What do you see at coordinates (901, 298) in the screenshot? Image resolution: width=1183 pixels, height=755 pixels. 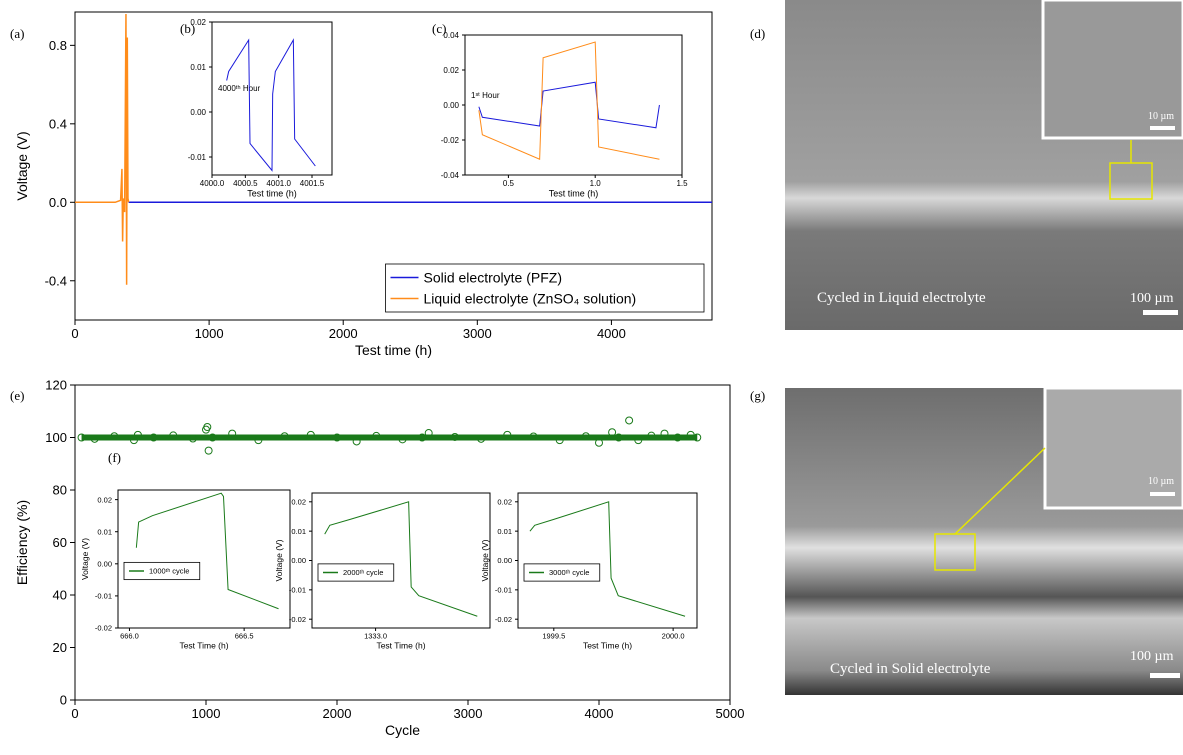 I see `caption: Cycled in Liquid electrolyte` at bounding box center [901, 298].